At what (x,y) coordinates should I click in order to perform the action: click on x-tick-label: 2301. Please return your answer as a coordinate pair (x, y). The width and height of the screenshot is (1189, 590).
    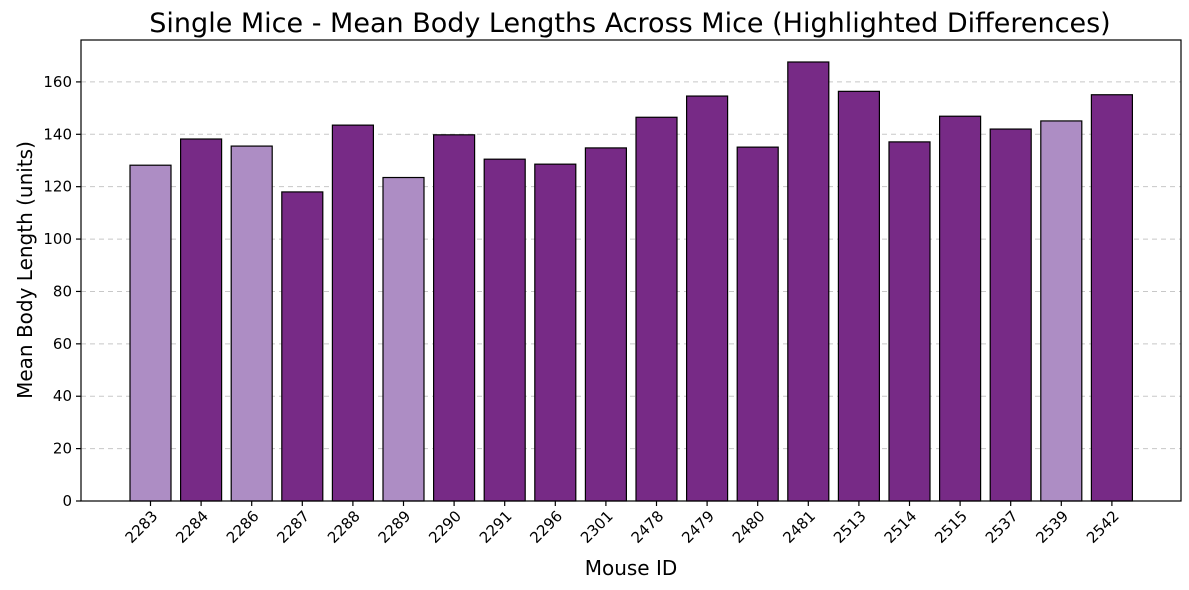
    Looking at the image, I should click on (597, 527).